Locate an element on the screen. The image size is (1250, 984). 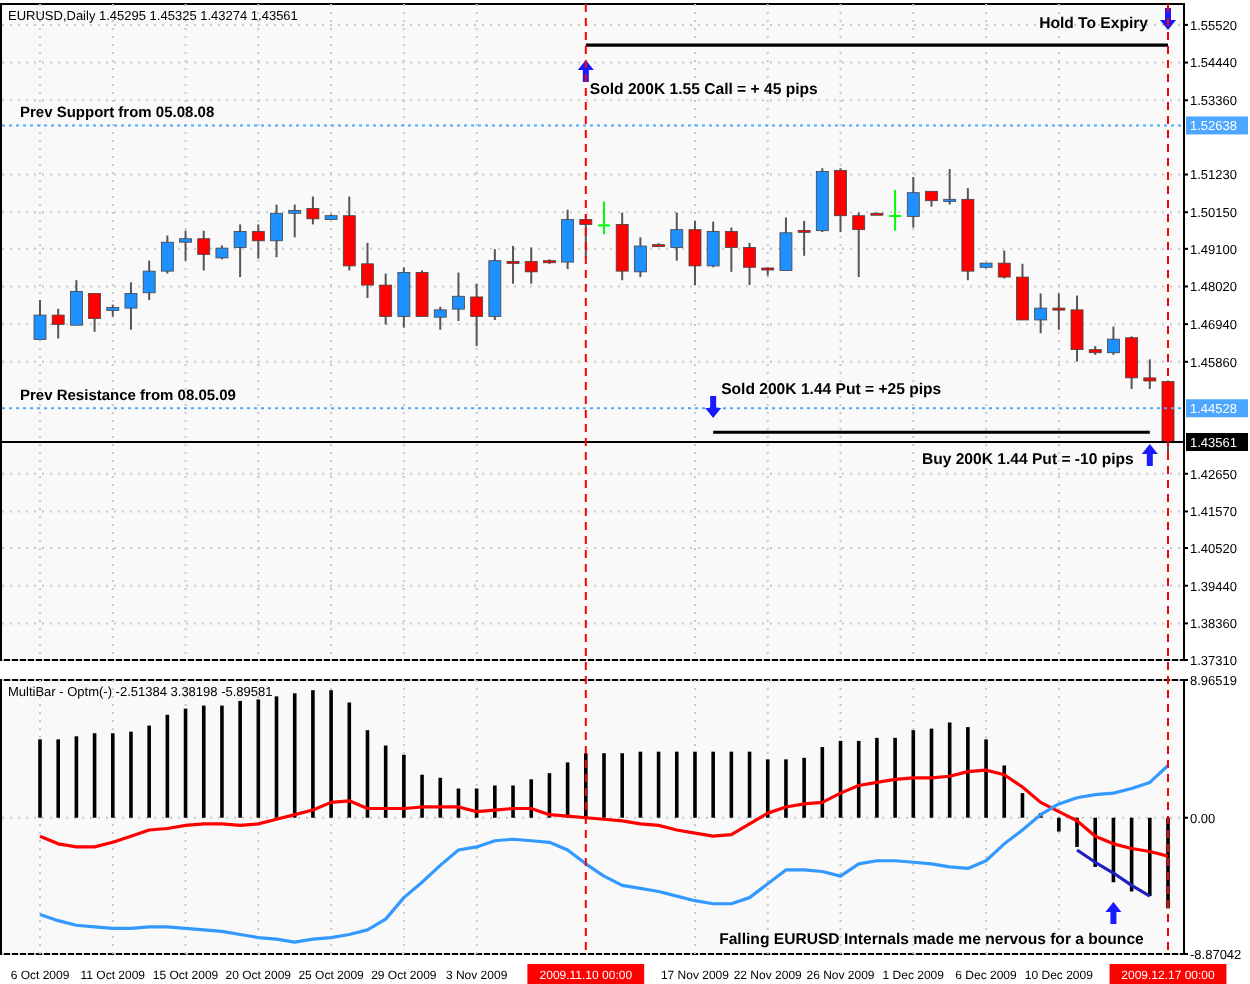
line-series is located at coordinates (1113, 873).